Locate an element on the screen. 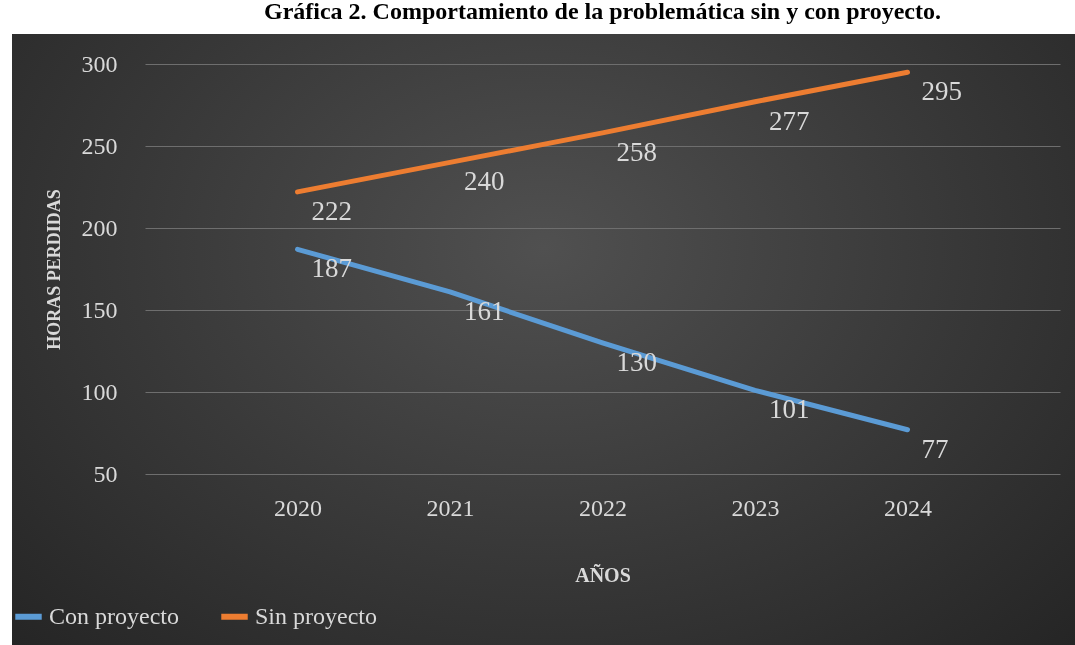 The image size is (1075, 645). y-tick-label: 200 is located at coordinates (99, 227).